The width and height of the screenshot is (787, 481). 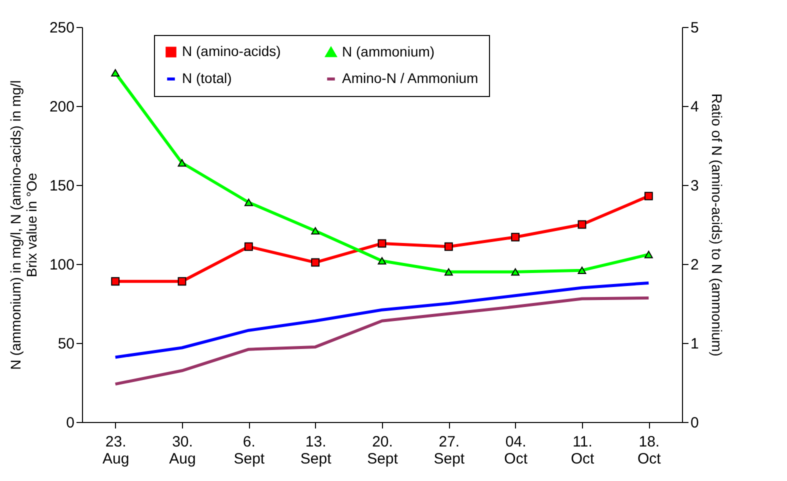 I want to click on y-axis-title: N (ammonium) in mg/l, N (amino-acids) in mg/l Brix value in °Oe, so click(x=23, y=225).